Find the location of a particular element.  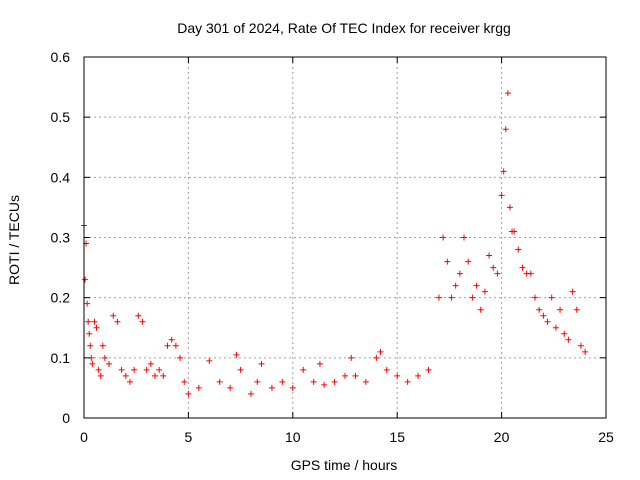

x-tick-labels: 0 5 10 15 20 25 is located at coordinates (347, 437).